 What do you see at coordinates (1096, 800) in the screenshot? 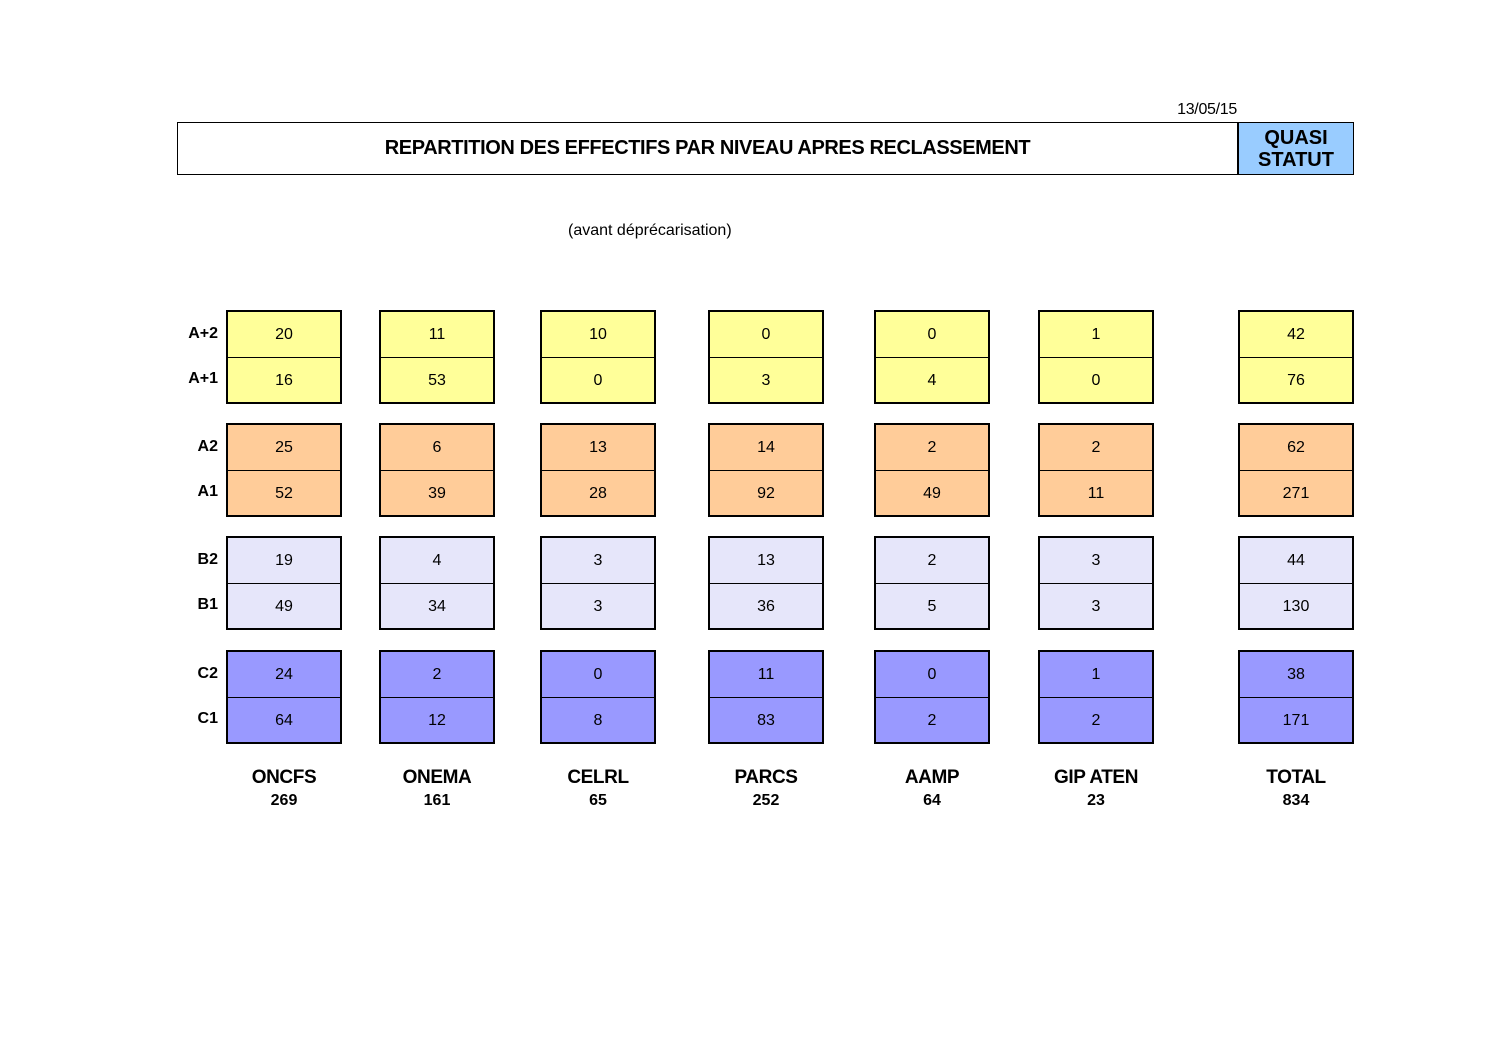
I see `column-total: 23` at bounding box center [1096, 800].